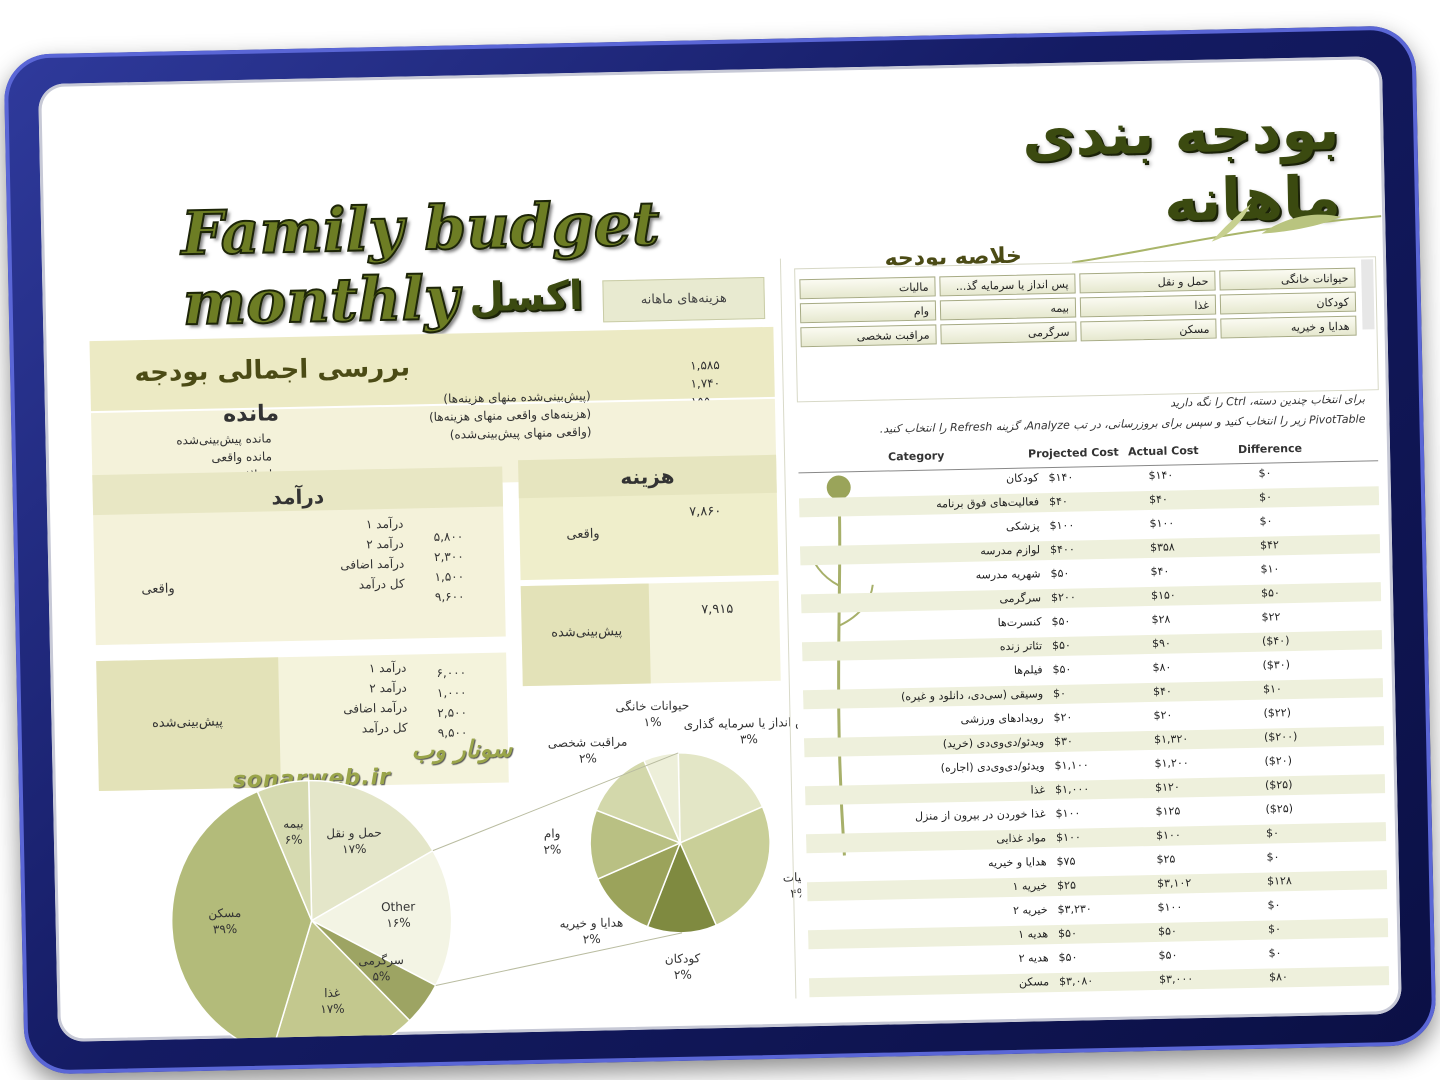 Image resolution: width=1440 pixels, height=1080 pixels. I want to click on pivot-row-label: مسکن, so click(1034, 982).